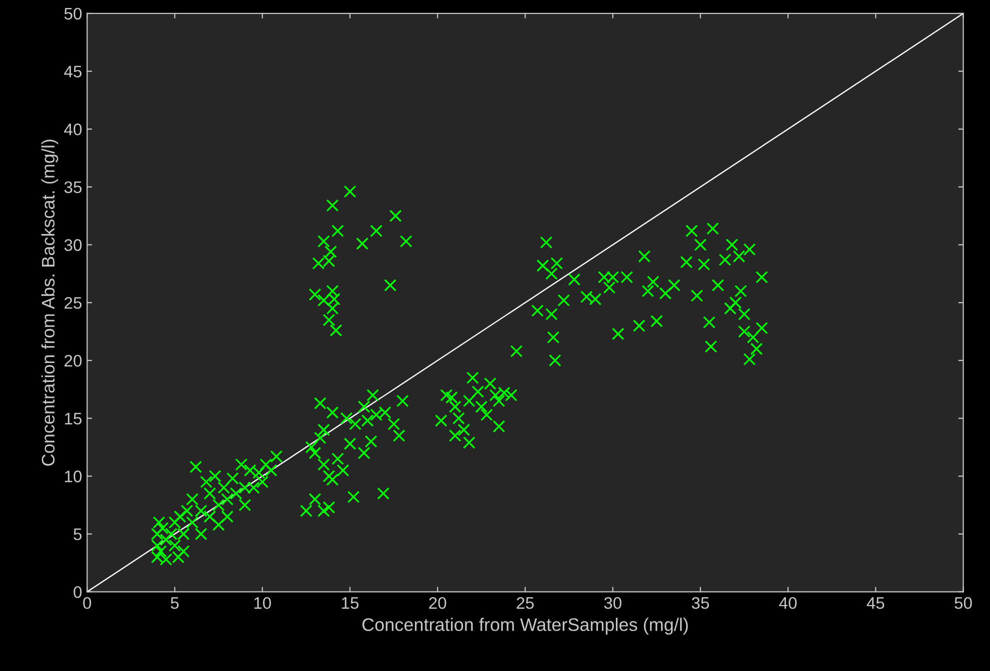 This screenshot has width=990, height=671. I want to click on y-tick-label: 0, so click(78, 592).